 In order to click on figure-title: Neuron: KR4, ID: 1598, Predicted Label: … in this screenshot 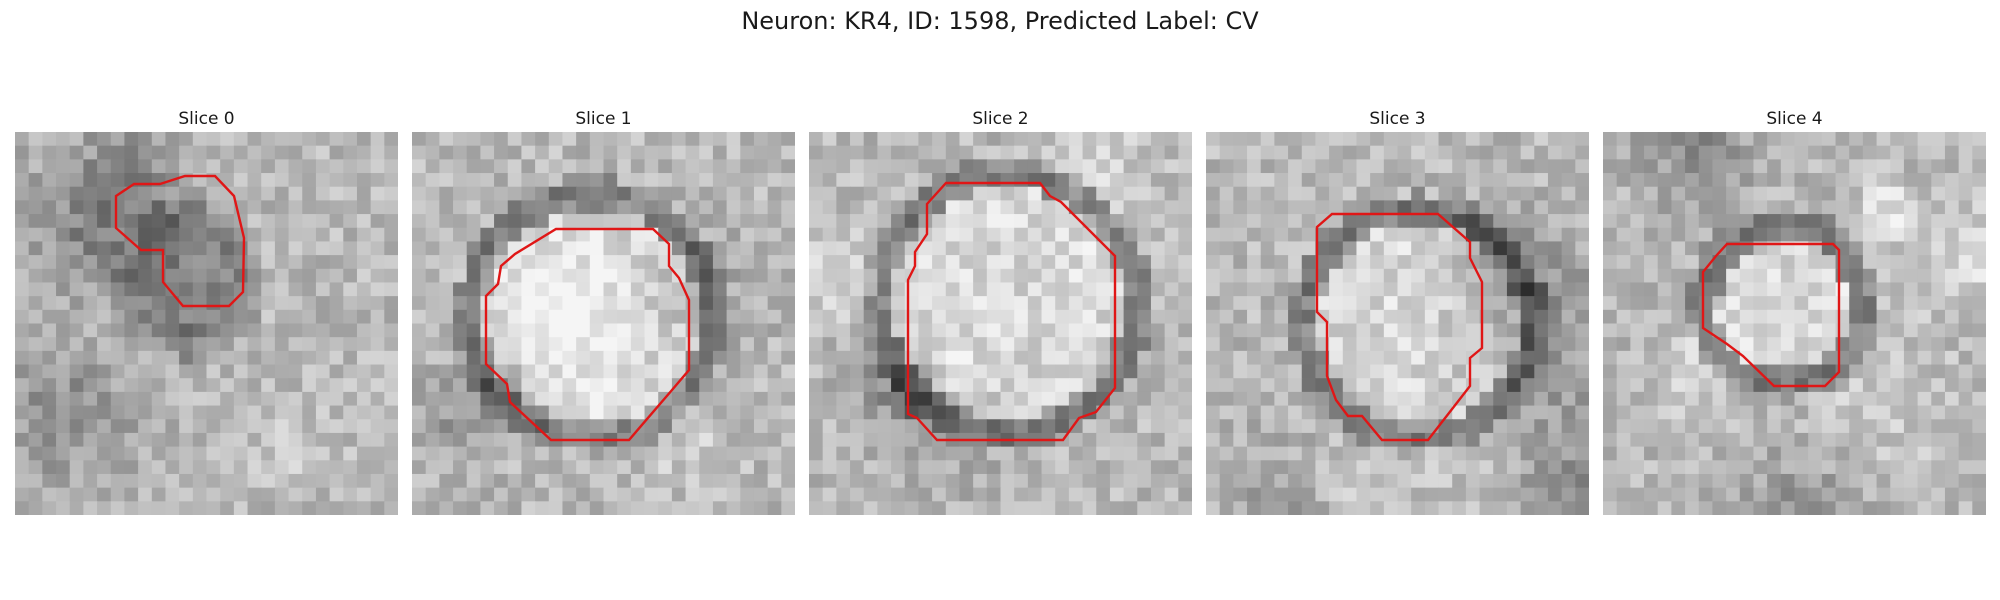, I will do `click(1000, 21)`.